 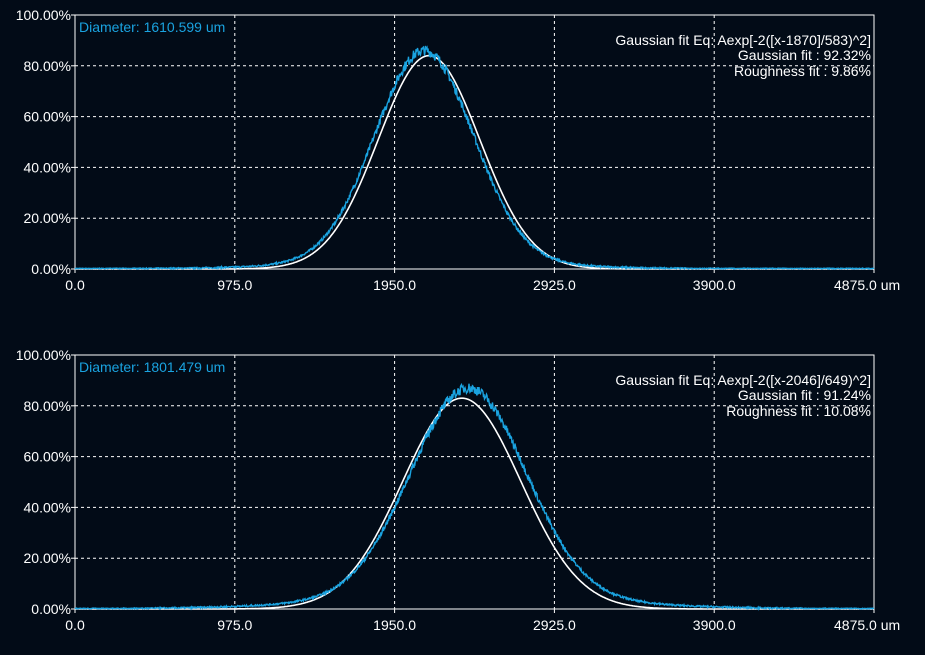 I want to click on gaussian-fit-value: Gaussian fit : 91.24%, so click(x=804, y=395).